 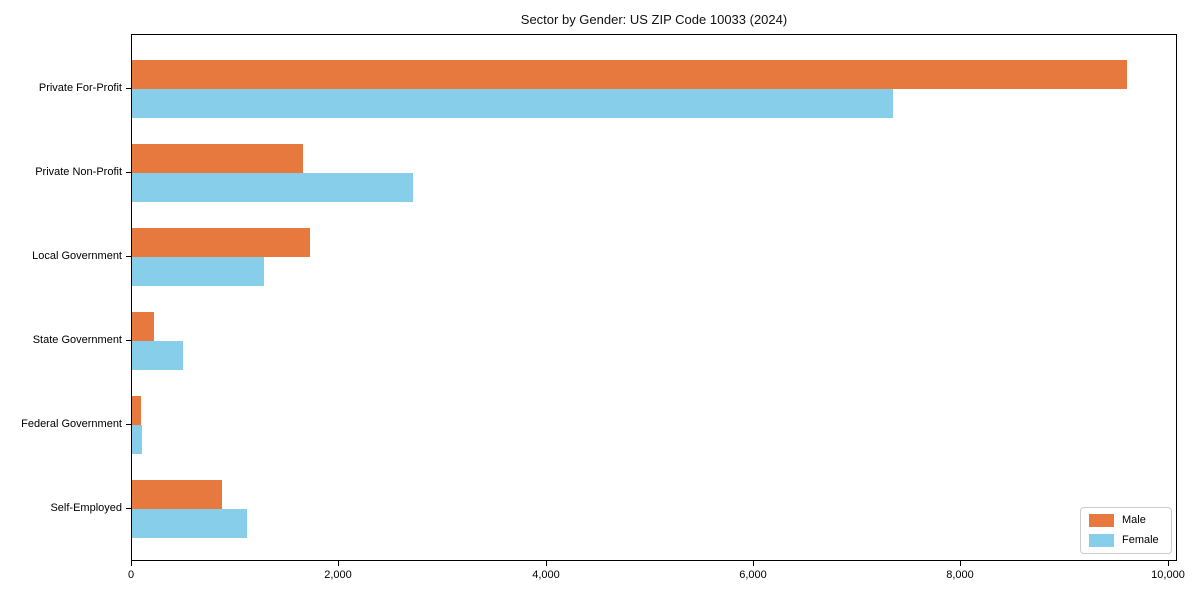 What do you see at coordinates (546, 575) in the screenshot?
I see `x-tick-label-4000: 4,000` at bounding box center [546, 575].